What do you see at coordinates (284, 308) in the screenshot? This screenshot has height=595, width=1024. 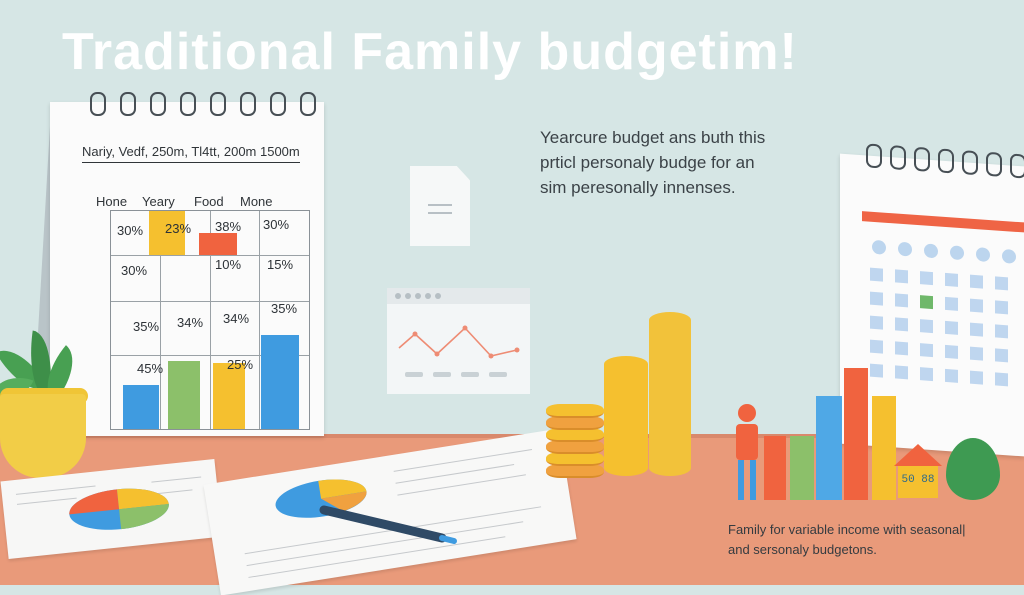 I see `grid-cell: 35%` at bounding box center [284, 308].